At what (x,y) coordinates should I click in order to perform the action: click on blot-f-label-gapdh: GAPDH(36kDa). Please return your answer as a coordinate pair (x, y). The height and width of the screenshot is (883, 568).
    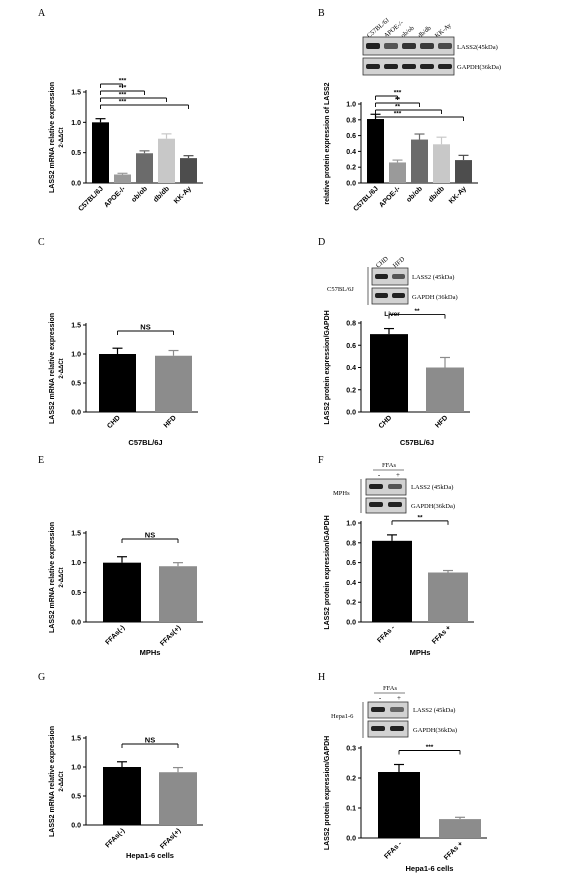
    Looking at the image, I should click on (433, 506).